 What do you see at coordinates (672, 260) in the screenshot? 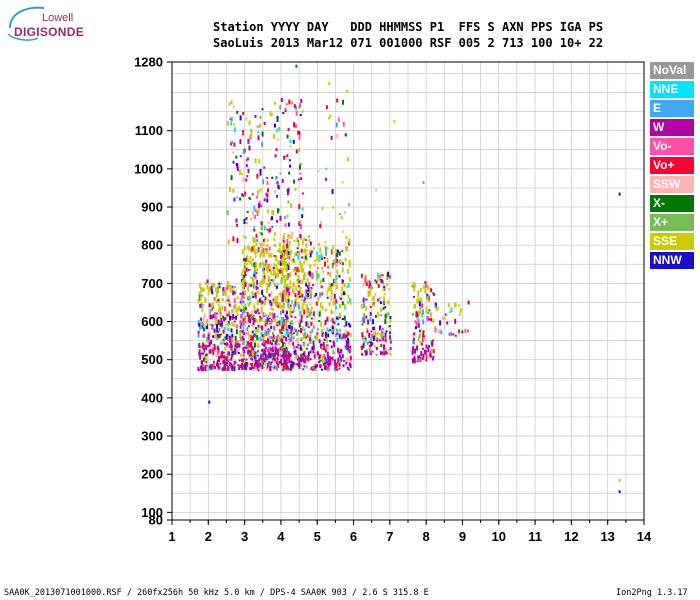
I see `legend-item-nnw: NNW` at bounding box center [672, 260].